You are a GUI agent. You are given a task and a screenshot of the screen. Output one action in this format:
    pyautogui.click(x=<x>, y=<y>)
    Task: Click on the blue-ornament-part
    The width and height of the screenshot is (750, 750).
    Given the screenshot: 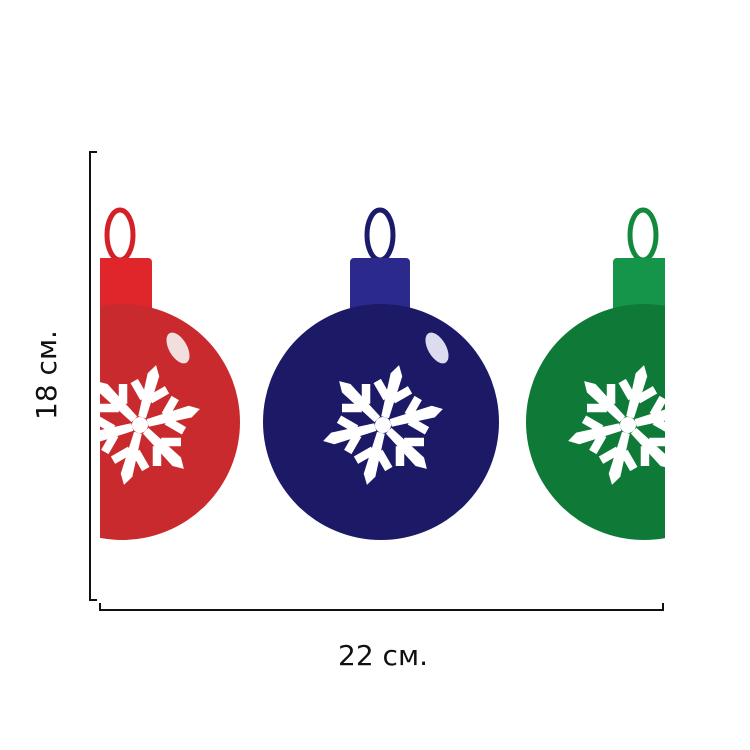 What is the action you would take?
    pyautogui.click(x=437, y=348)
    